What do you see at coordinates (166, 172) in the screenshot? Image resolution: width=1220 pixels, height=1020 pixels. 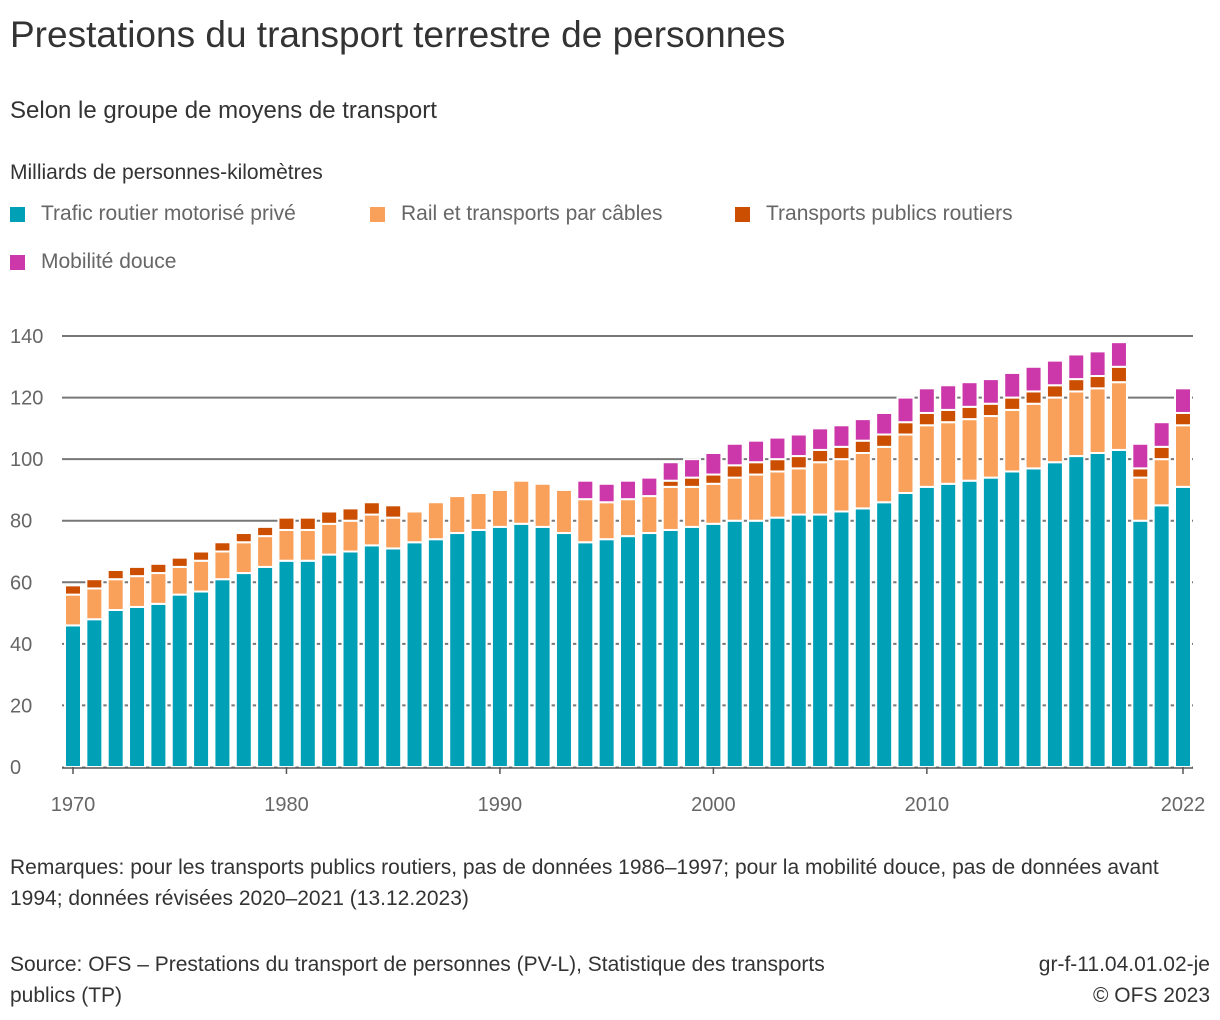 I see `y-axis-label: Milliards de personnes-kilomètres` at bounding box center [166, 172].